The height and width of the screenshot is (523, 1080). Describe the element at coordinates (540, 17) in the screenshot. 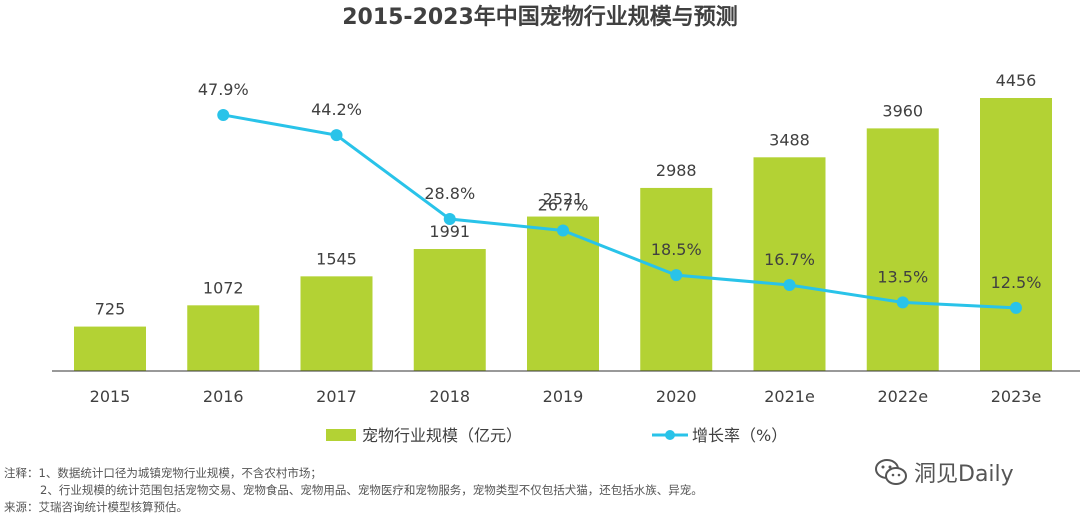

I see `chart-title: 2015-2023年中国宠物行业规模与预测` at that location.